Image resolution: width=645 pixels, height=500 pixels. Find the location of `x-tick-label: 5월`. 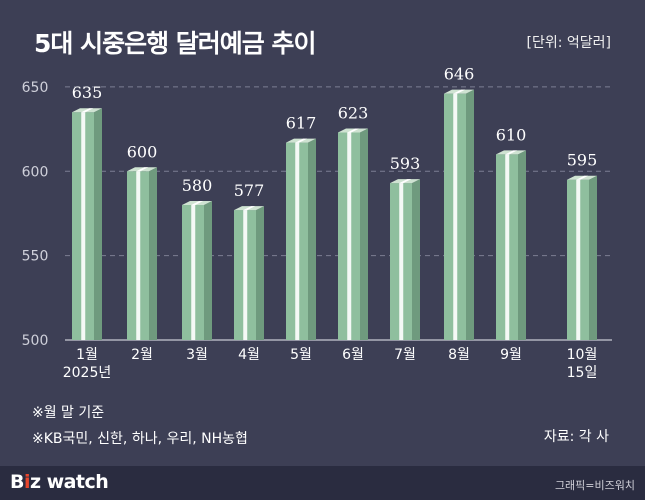

x-tick-label: 5월 is located at coordinates (301, 355).